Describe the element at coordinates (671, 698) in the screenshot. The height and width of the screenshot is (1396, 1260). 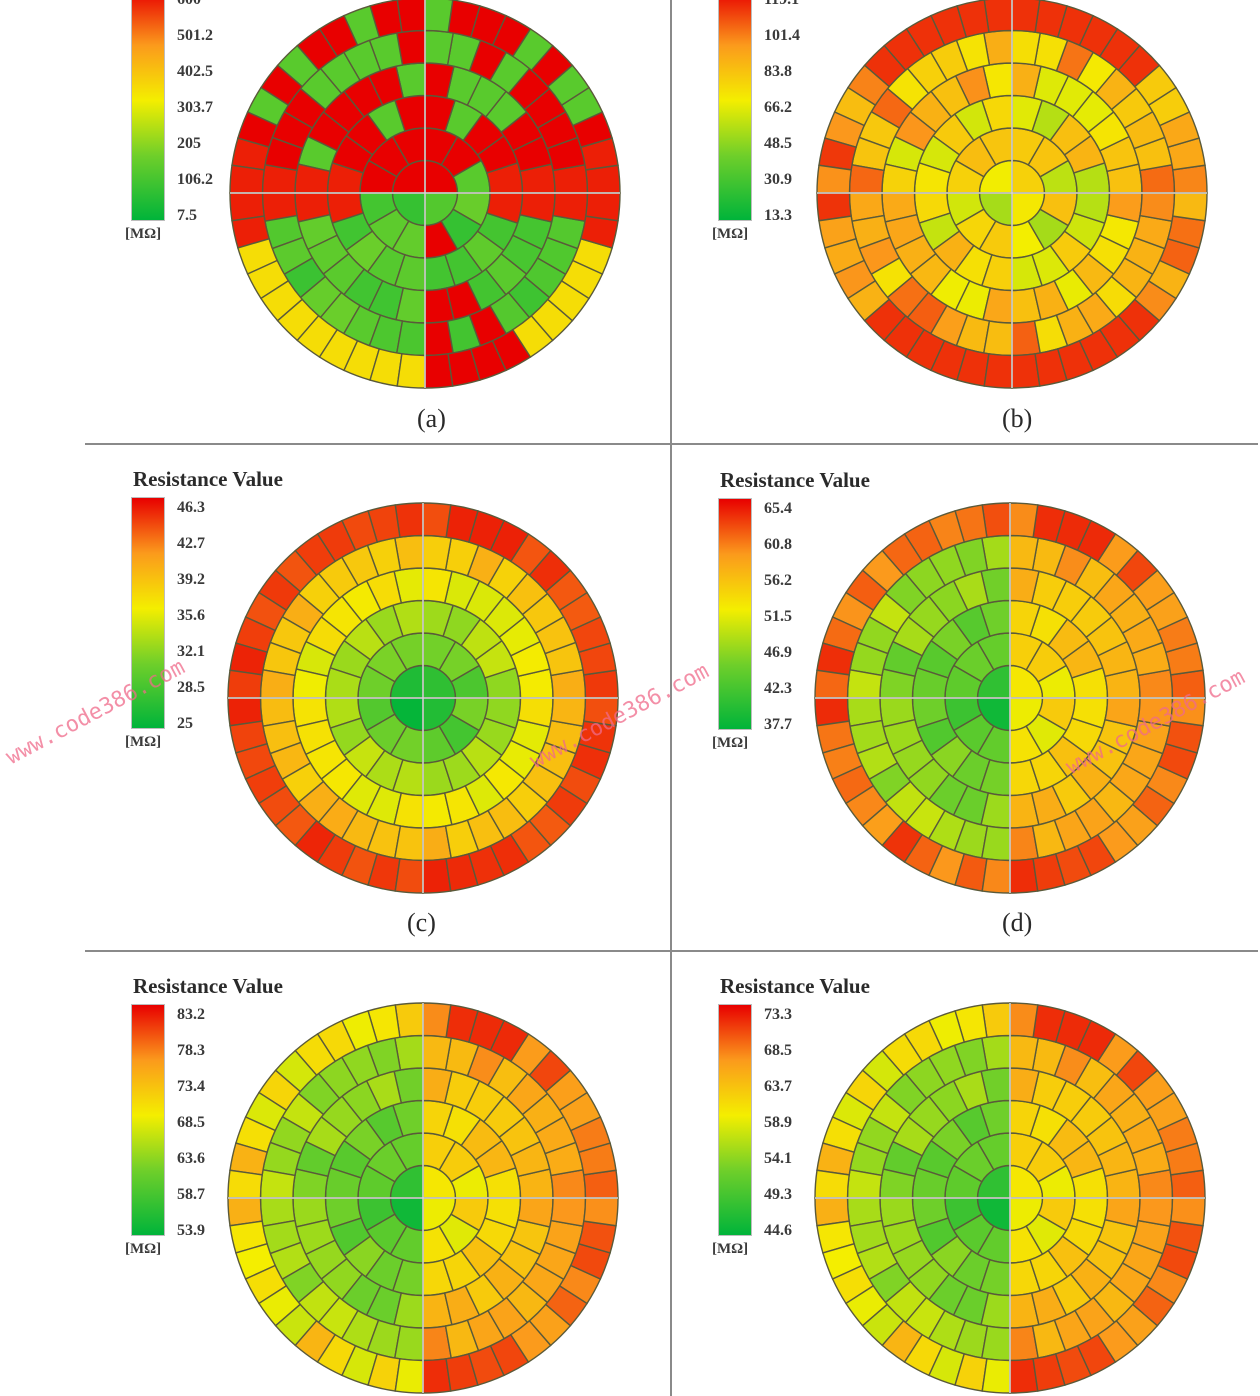
I see `panel-divider-vertical` at that location.